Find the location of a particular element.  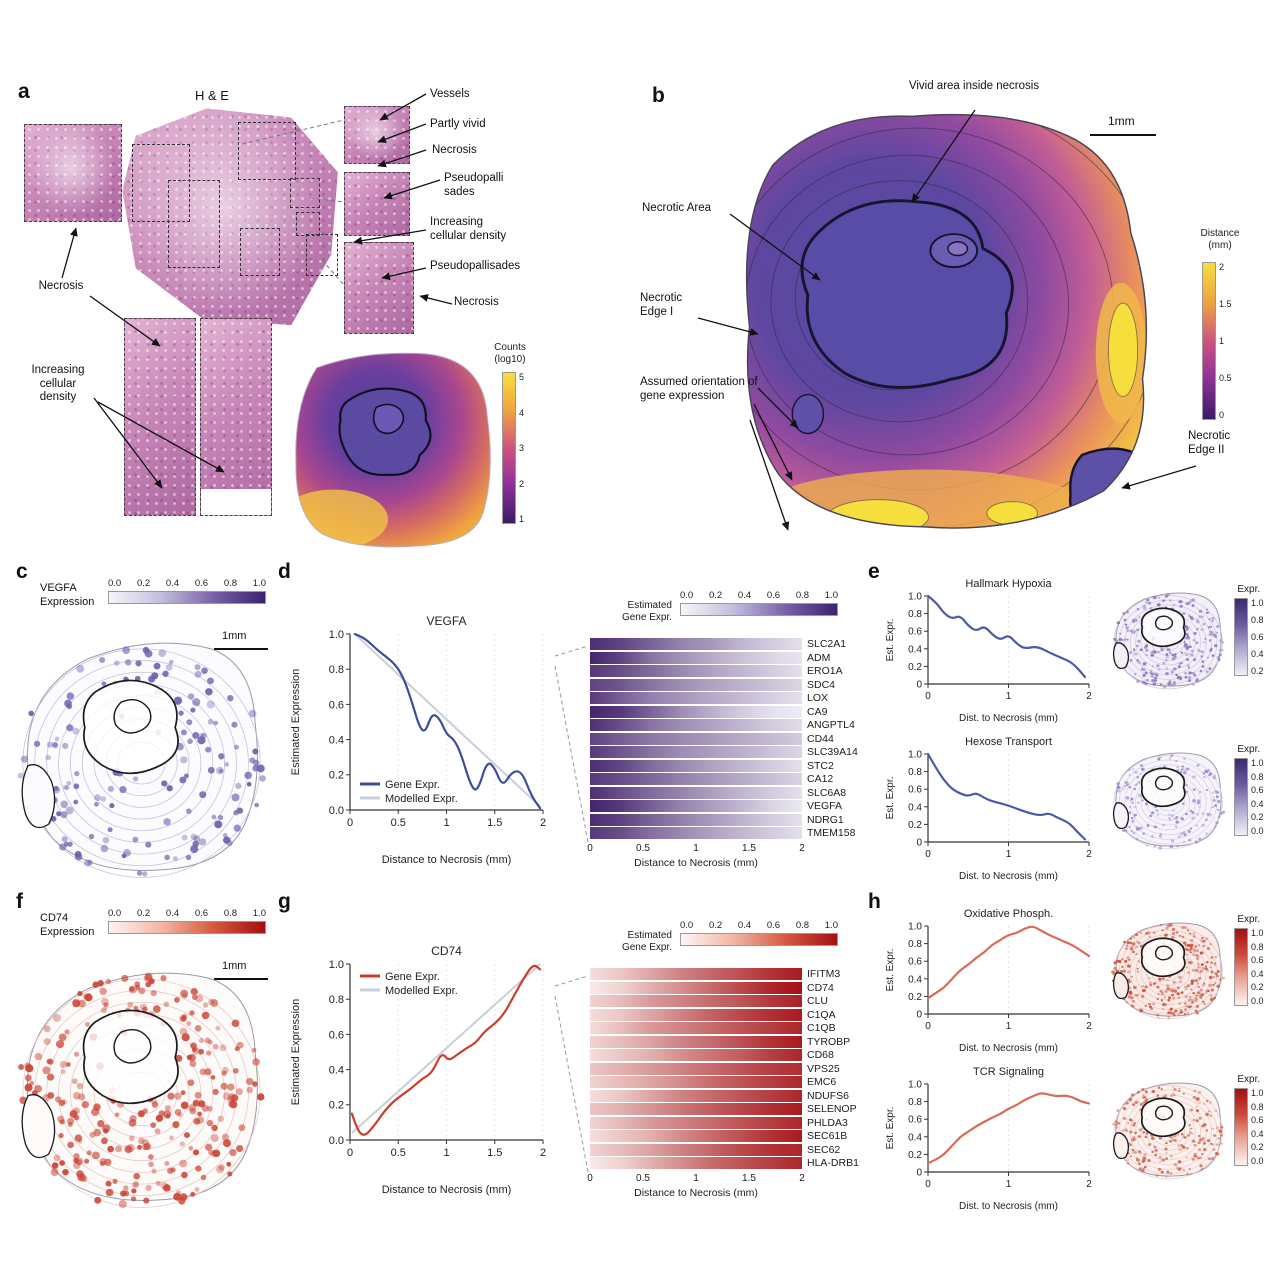

panel-h-label: h is located at coordinates (874, 901).